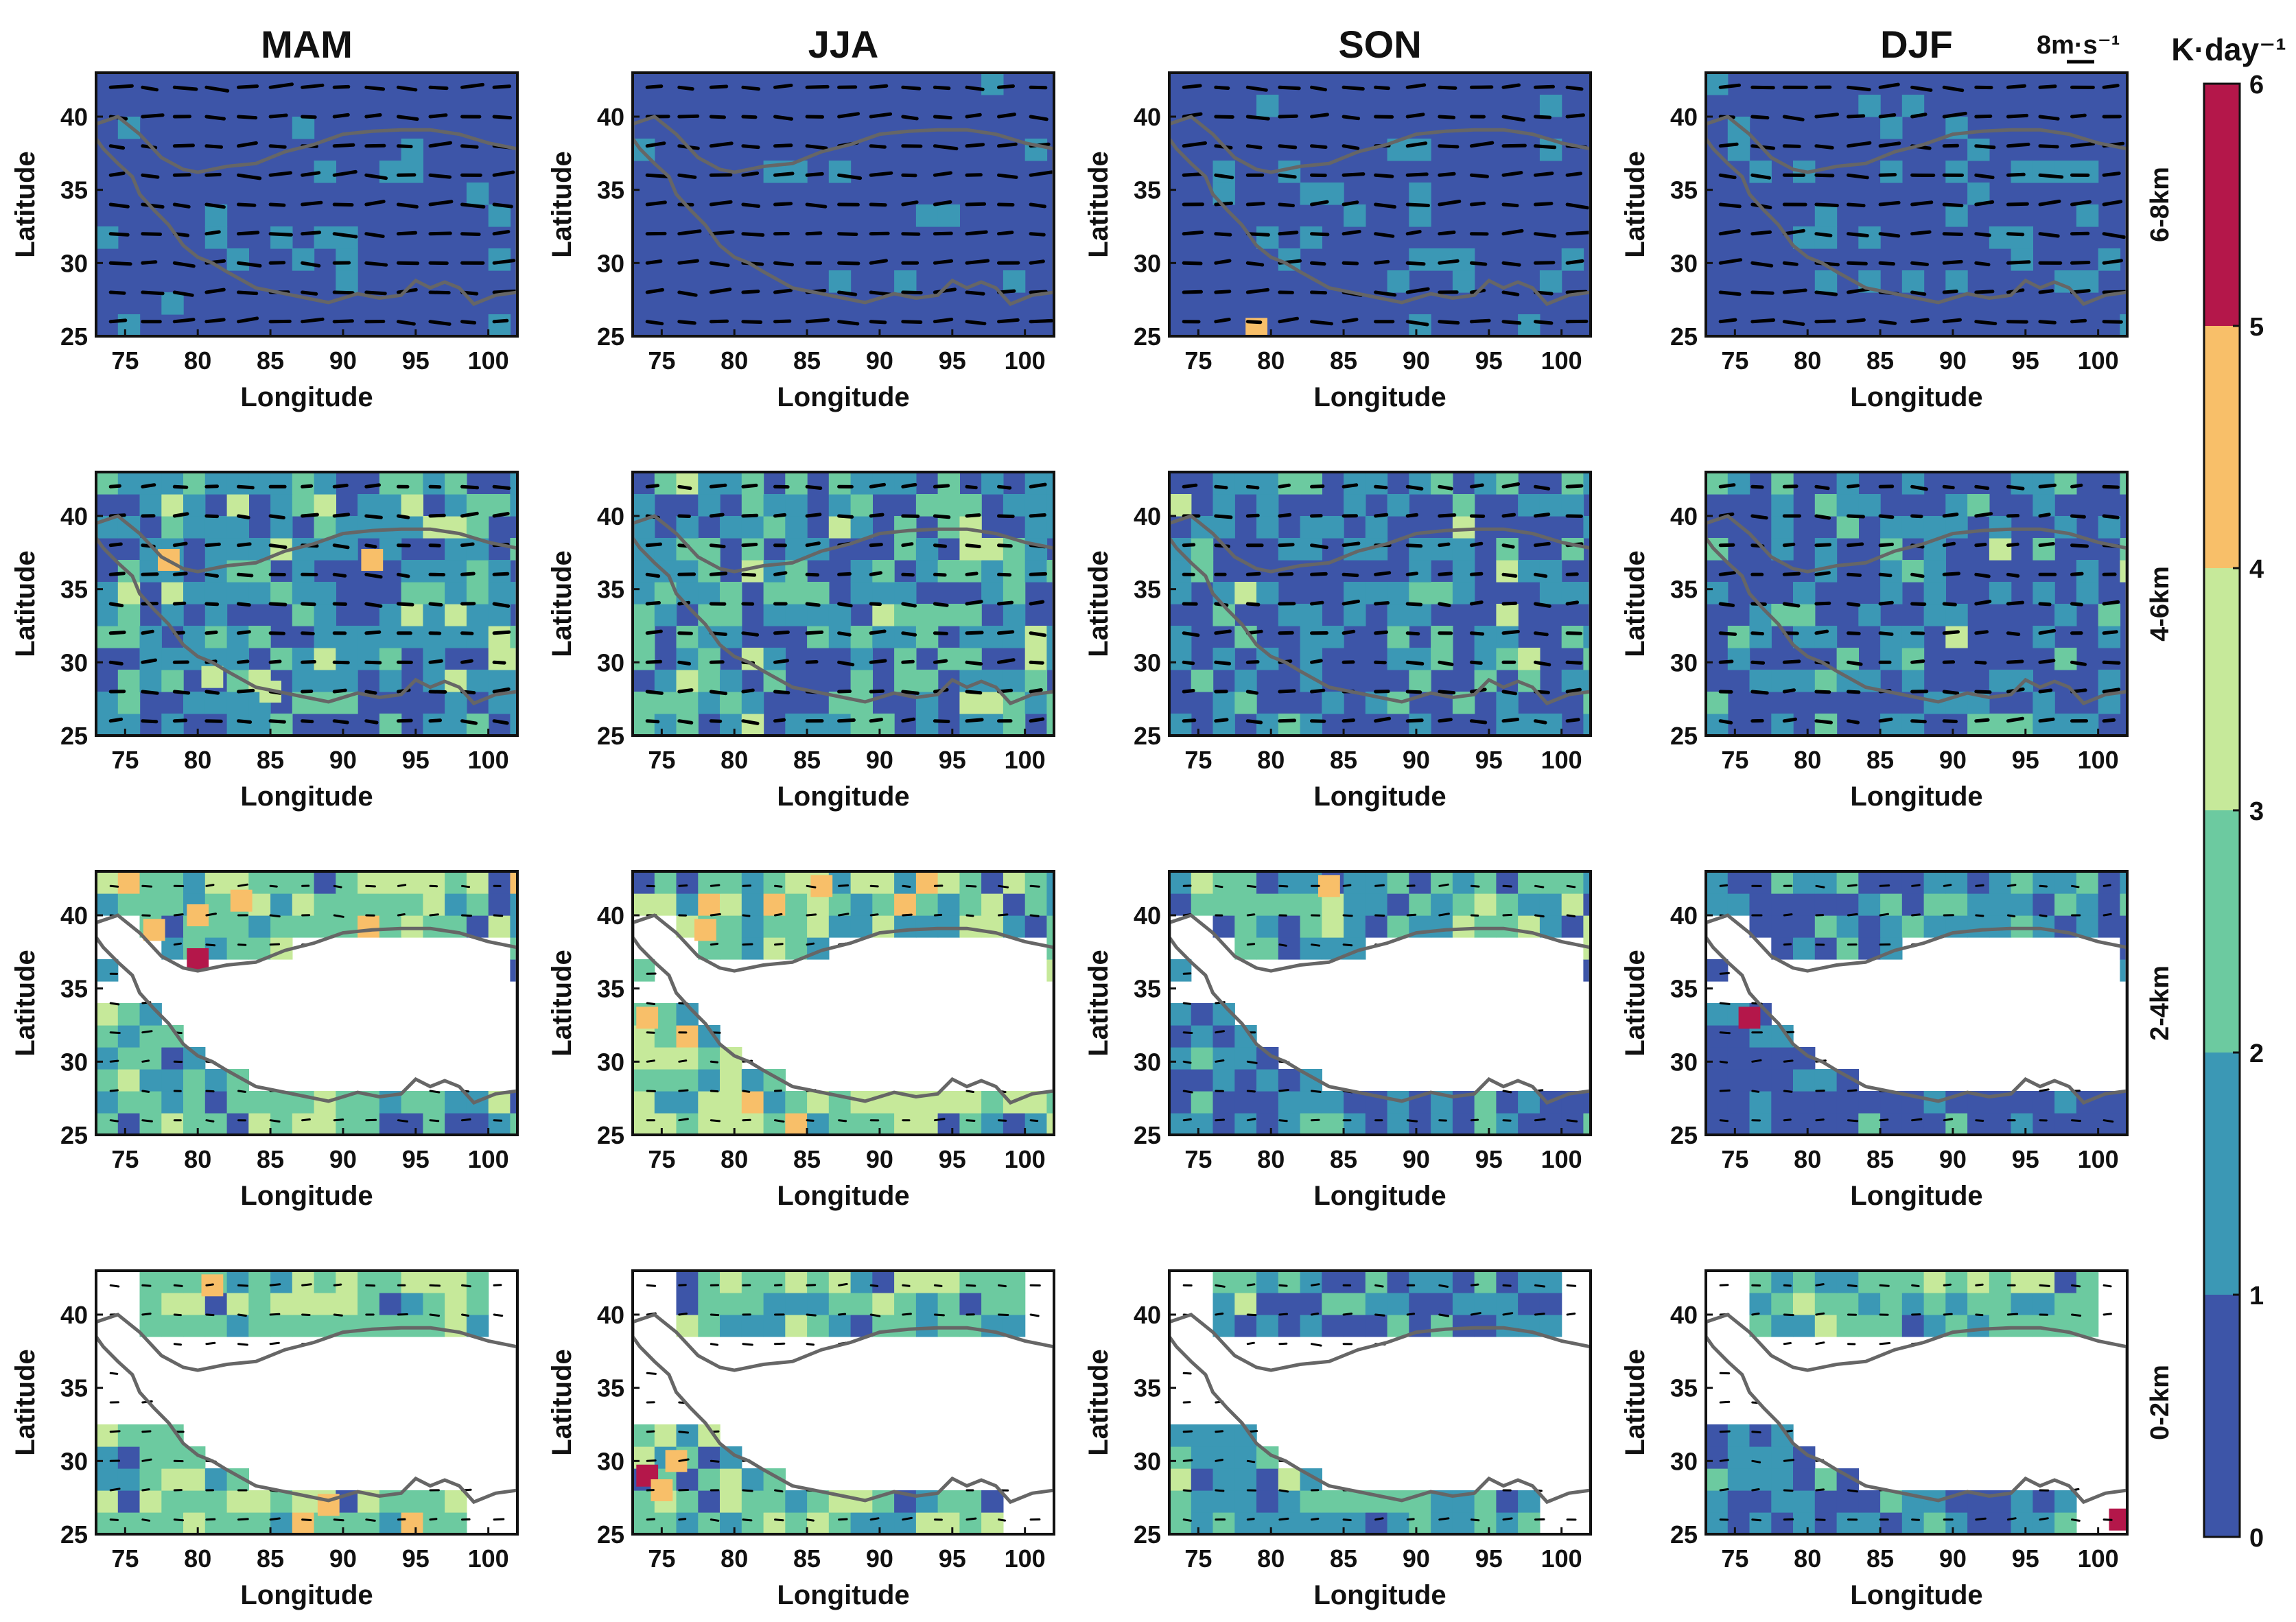 This screenshot has height=1622, width=2296. I want to click on y-tick-label: 40, so click(74, 1315).